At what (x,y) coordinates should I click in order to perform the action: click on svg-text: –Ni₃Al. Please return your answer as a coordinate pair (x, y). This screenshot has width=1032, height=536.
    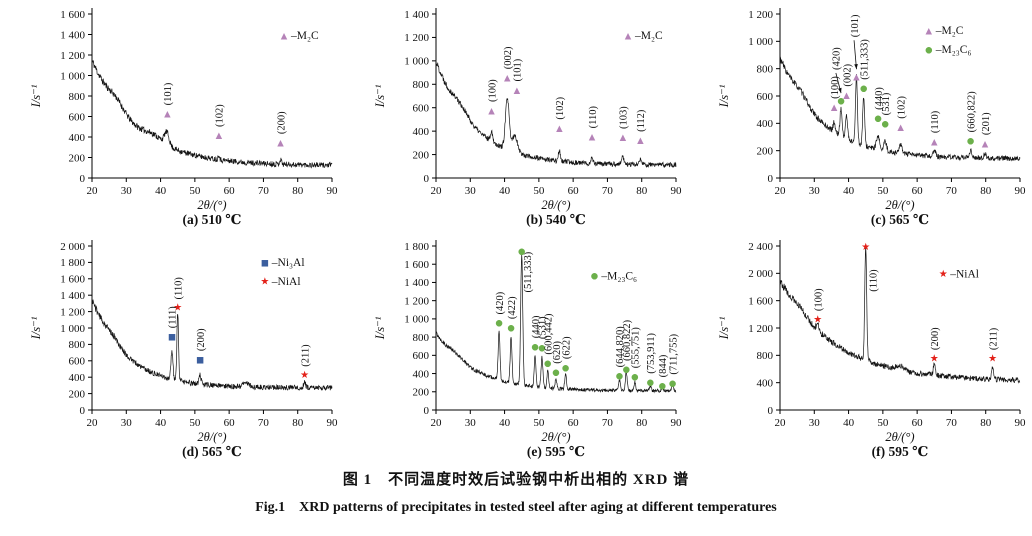
    Looking at the image, I should click on (288, 263).